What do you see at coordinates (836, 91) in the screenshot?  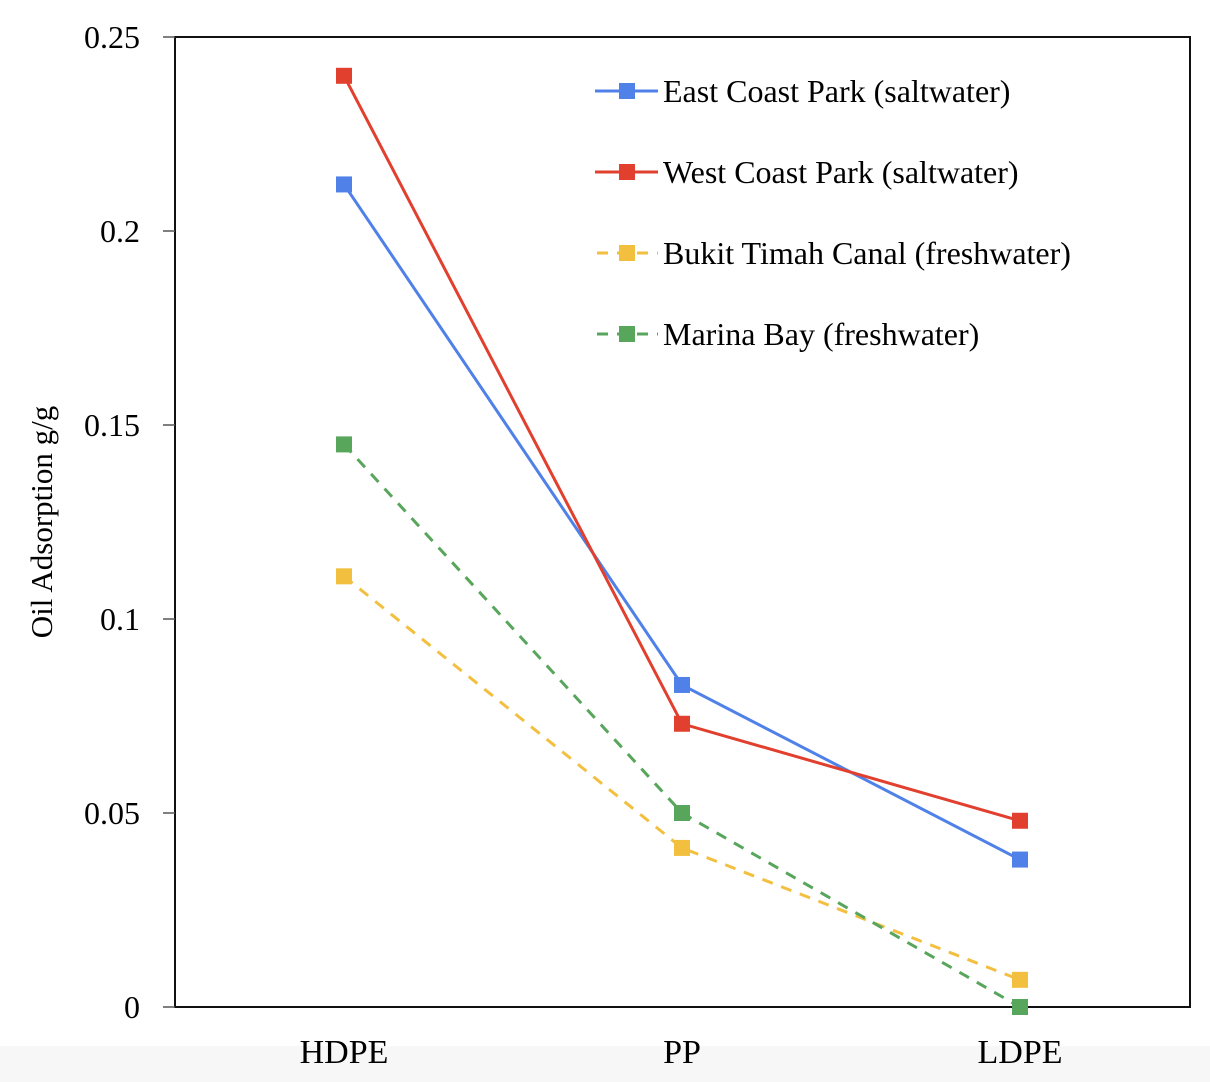 I see `legend-label: East Coast Park (saltwater)` at bounding box center [836, 91].